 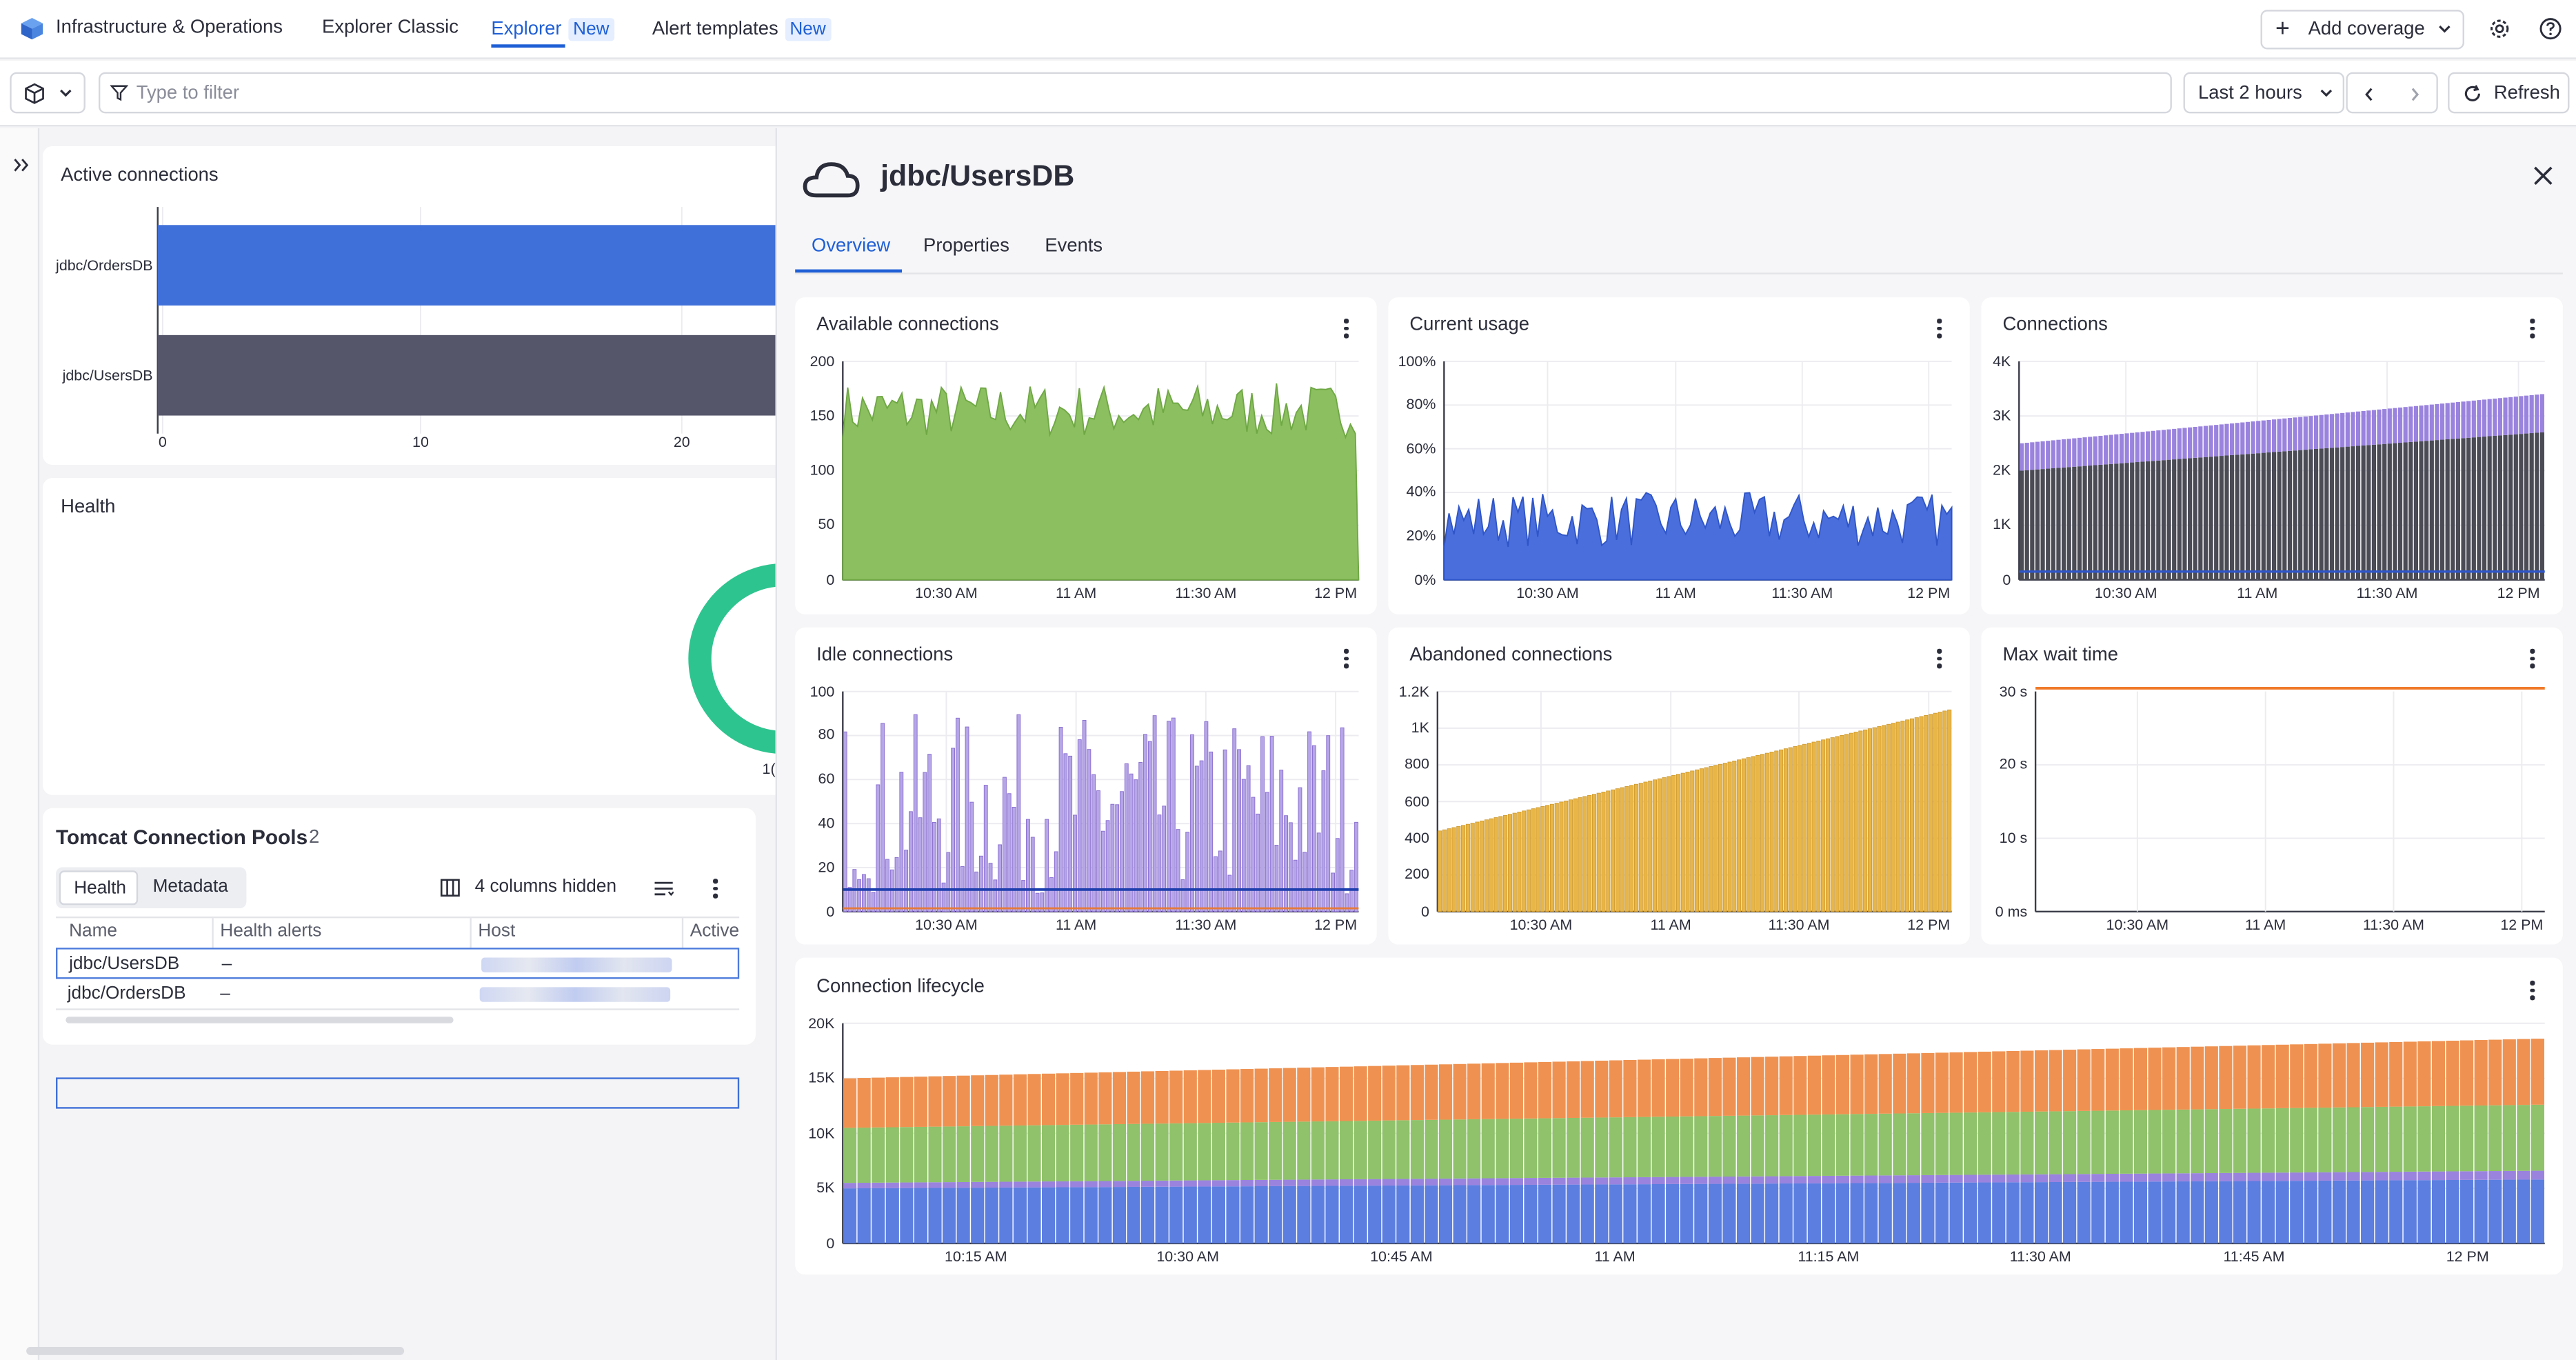 I want to click on tab-events: Events, so click(x=1074, y=247).